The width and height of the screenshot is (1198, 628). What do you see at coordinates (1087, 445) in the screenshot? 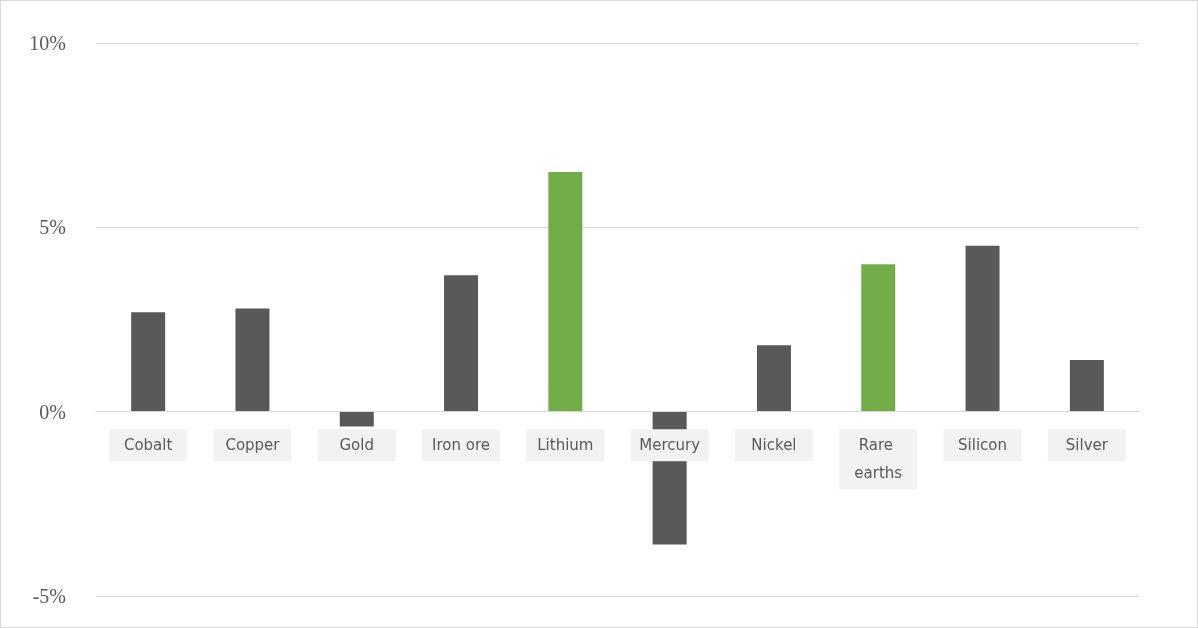
I see `x-tick-label: Silver` at bounding box center [1087, 445].